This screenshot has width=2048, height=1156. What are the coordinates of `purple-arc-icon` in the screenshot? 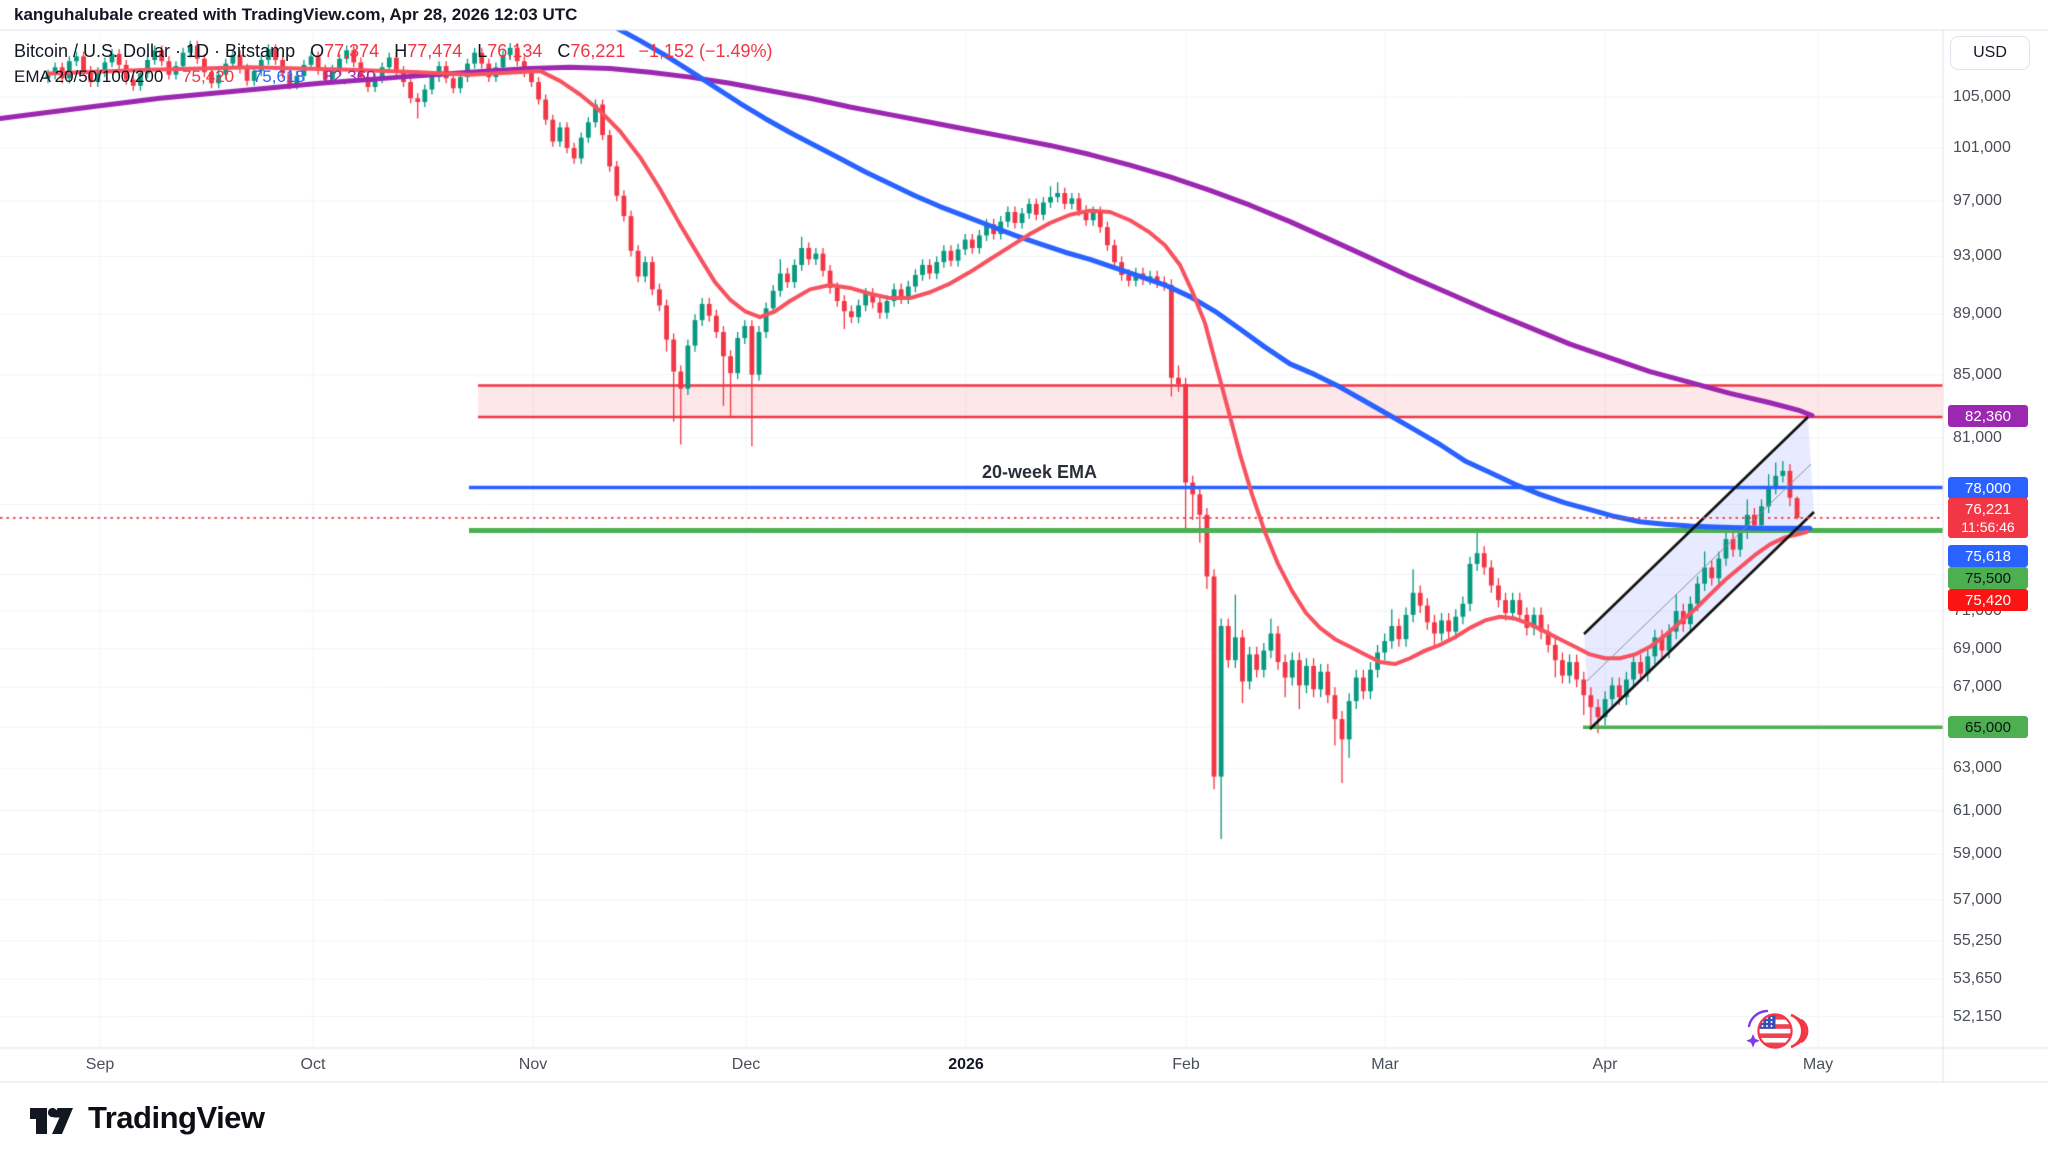 It's located at (1758, 1018).